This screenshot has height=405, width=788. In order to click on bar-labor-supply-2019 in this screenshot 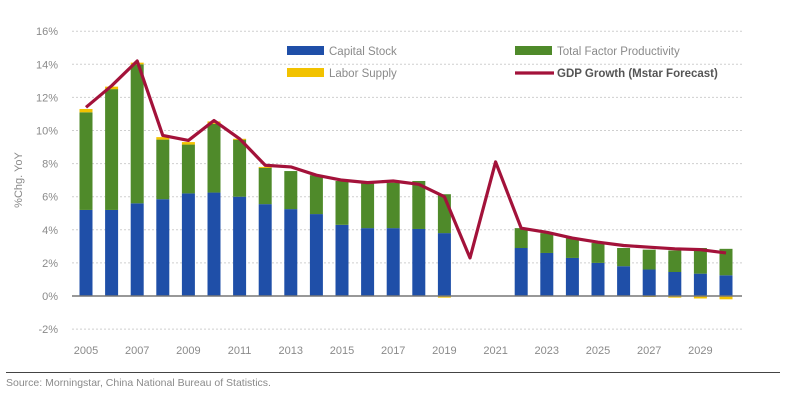, I will do `click(444, 297)`.